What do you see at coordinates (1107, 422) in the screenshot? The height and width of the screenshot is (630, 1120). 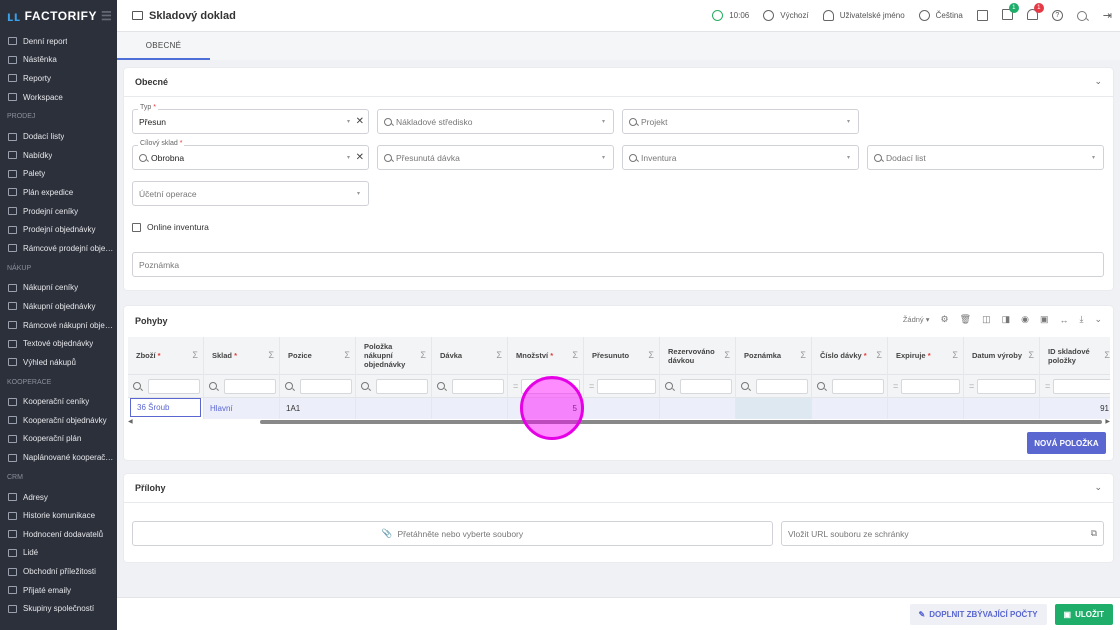 I see `scroll-right-icon: ▶` at bounding box center [1107, 422].